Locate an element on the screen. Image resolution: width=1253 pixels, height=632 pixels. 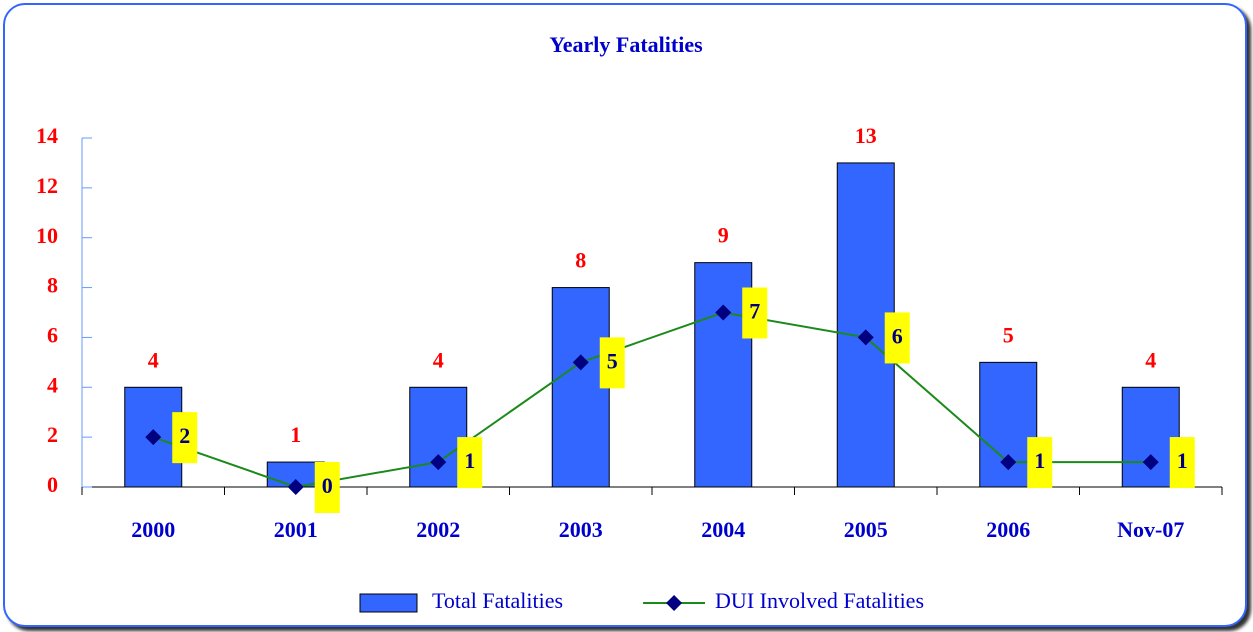
y-tick-label: 2 is located at coordinates (52, 434).